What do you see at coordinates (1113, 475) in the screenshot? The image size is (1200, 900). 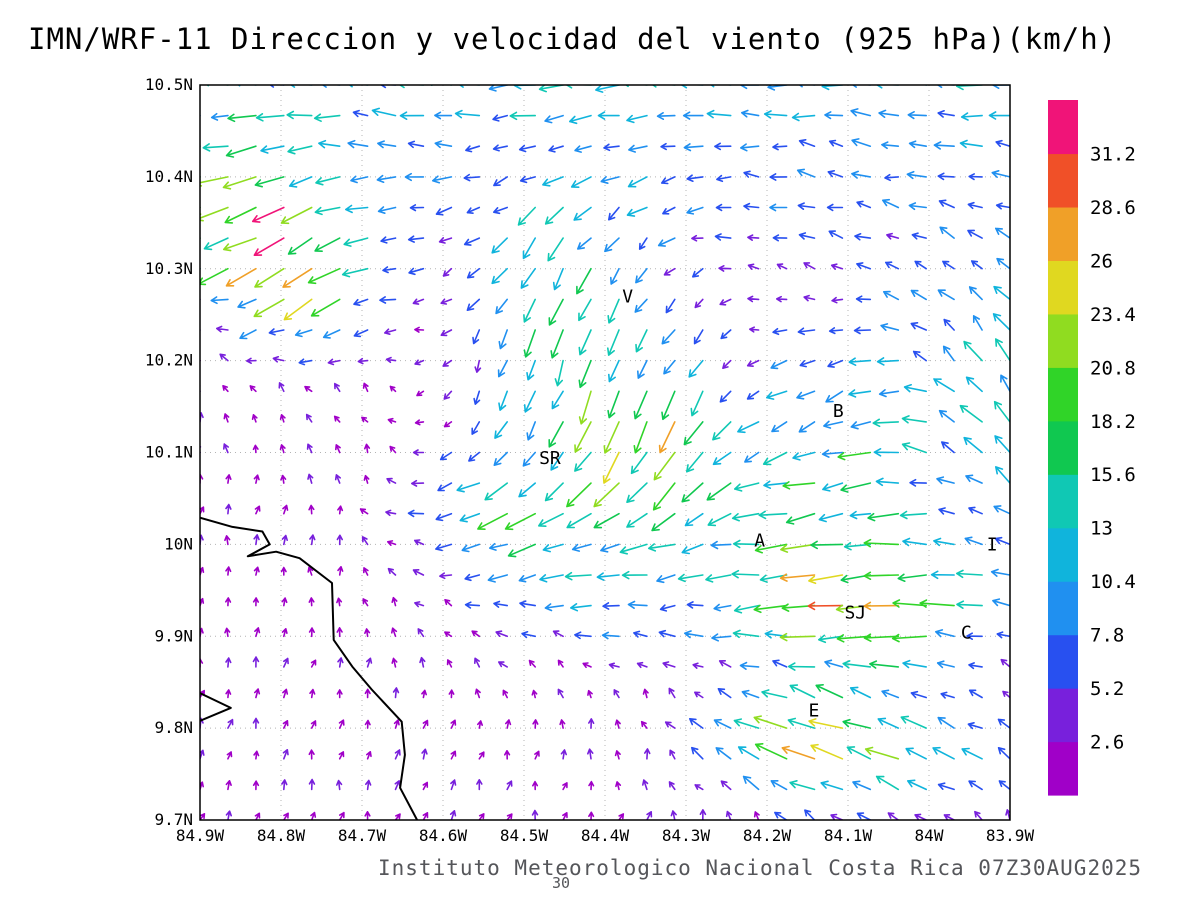 I see `svg-text: 15.6` at bounding box center [1113, 475].